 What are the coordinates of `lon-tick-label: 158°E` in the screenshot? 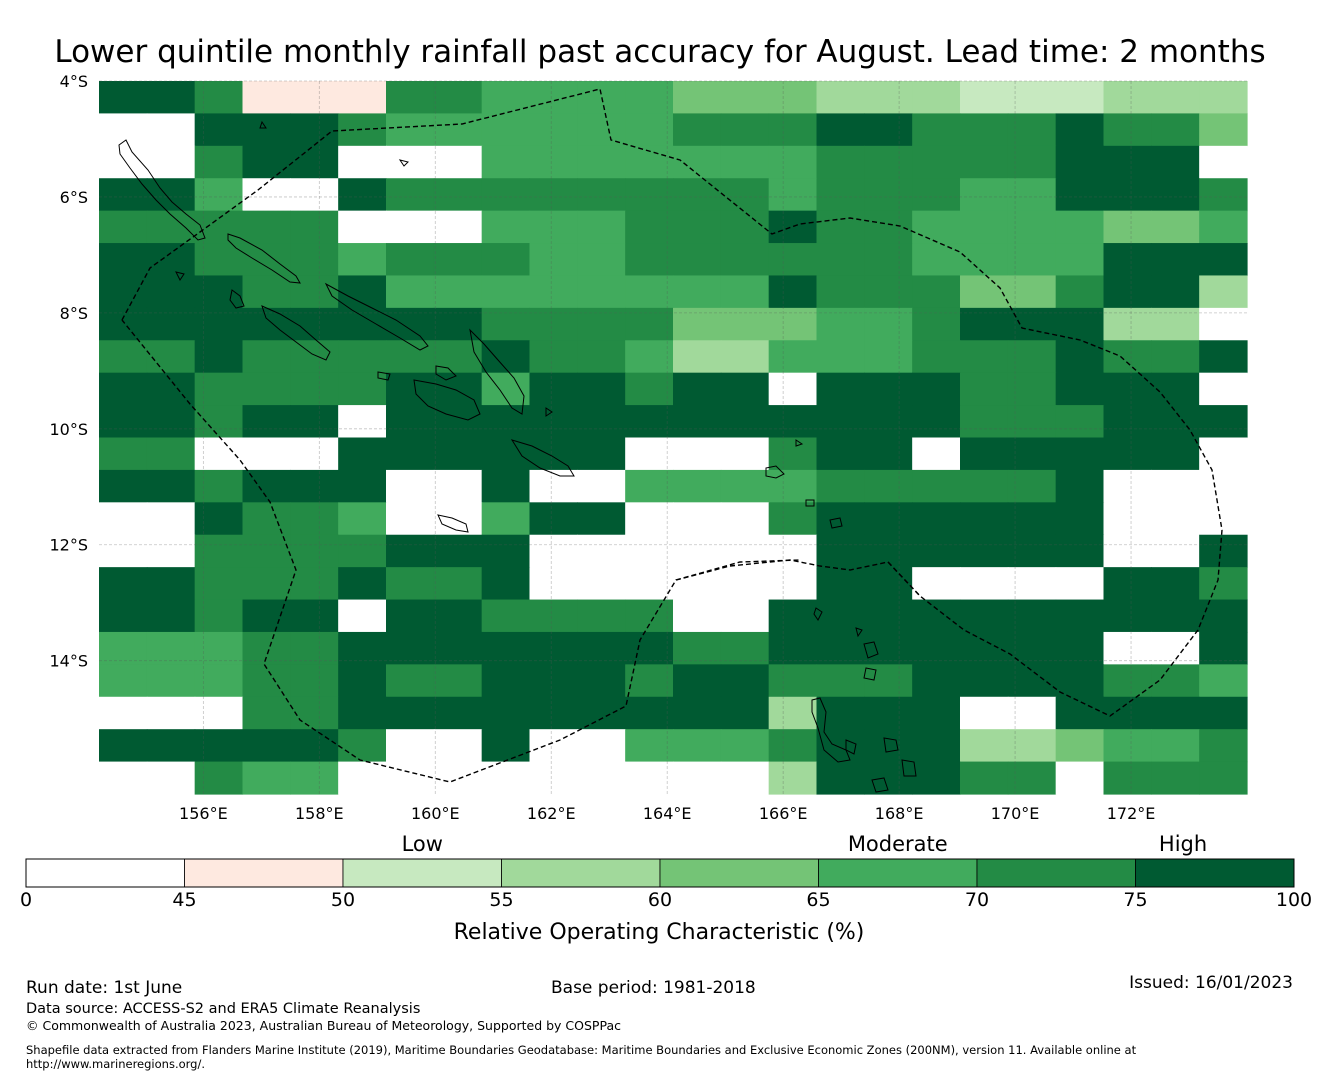 It's located at (319, 813).